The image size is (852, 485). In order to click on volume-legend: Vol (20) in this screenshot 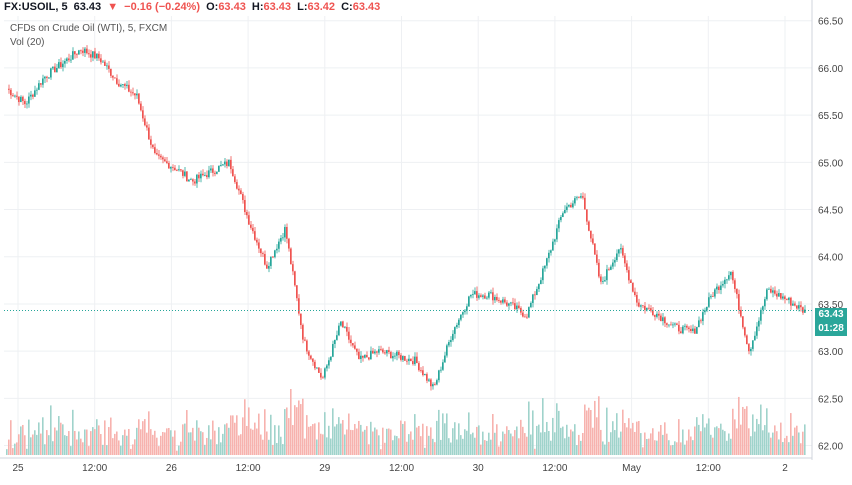, I will do `click(27, 42)`.